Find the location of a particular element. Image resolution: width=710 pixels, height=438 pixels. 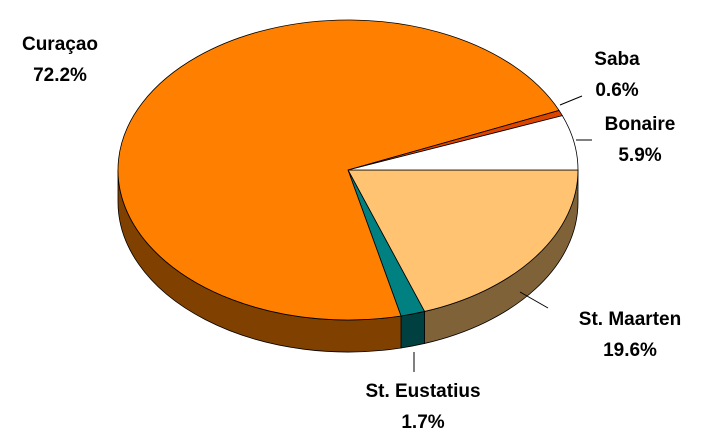

slice-label: Bonaire is located at coordinates (640, 124).